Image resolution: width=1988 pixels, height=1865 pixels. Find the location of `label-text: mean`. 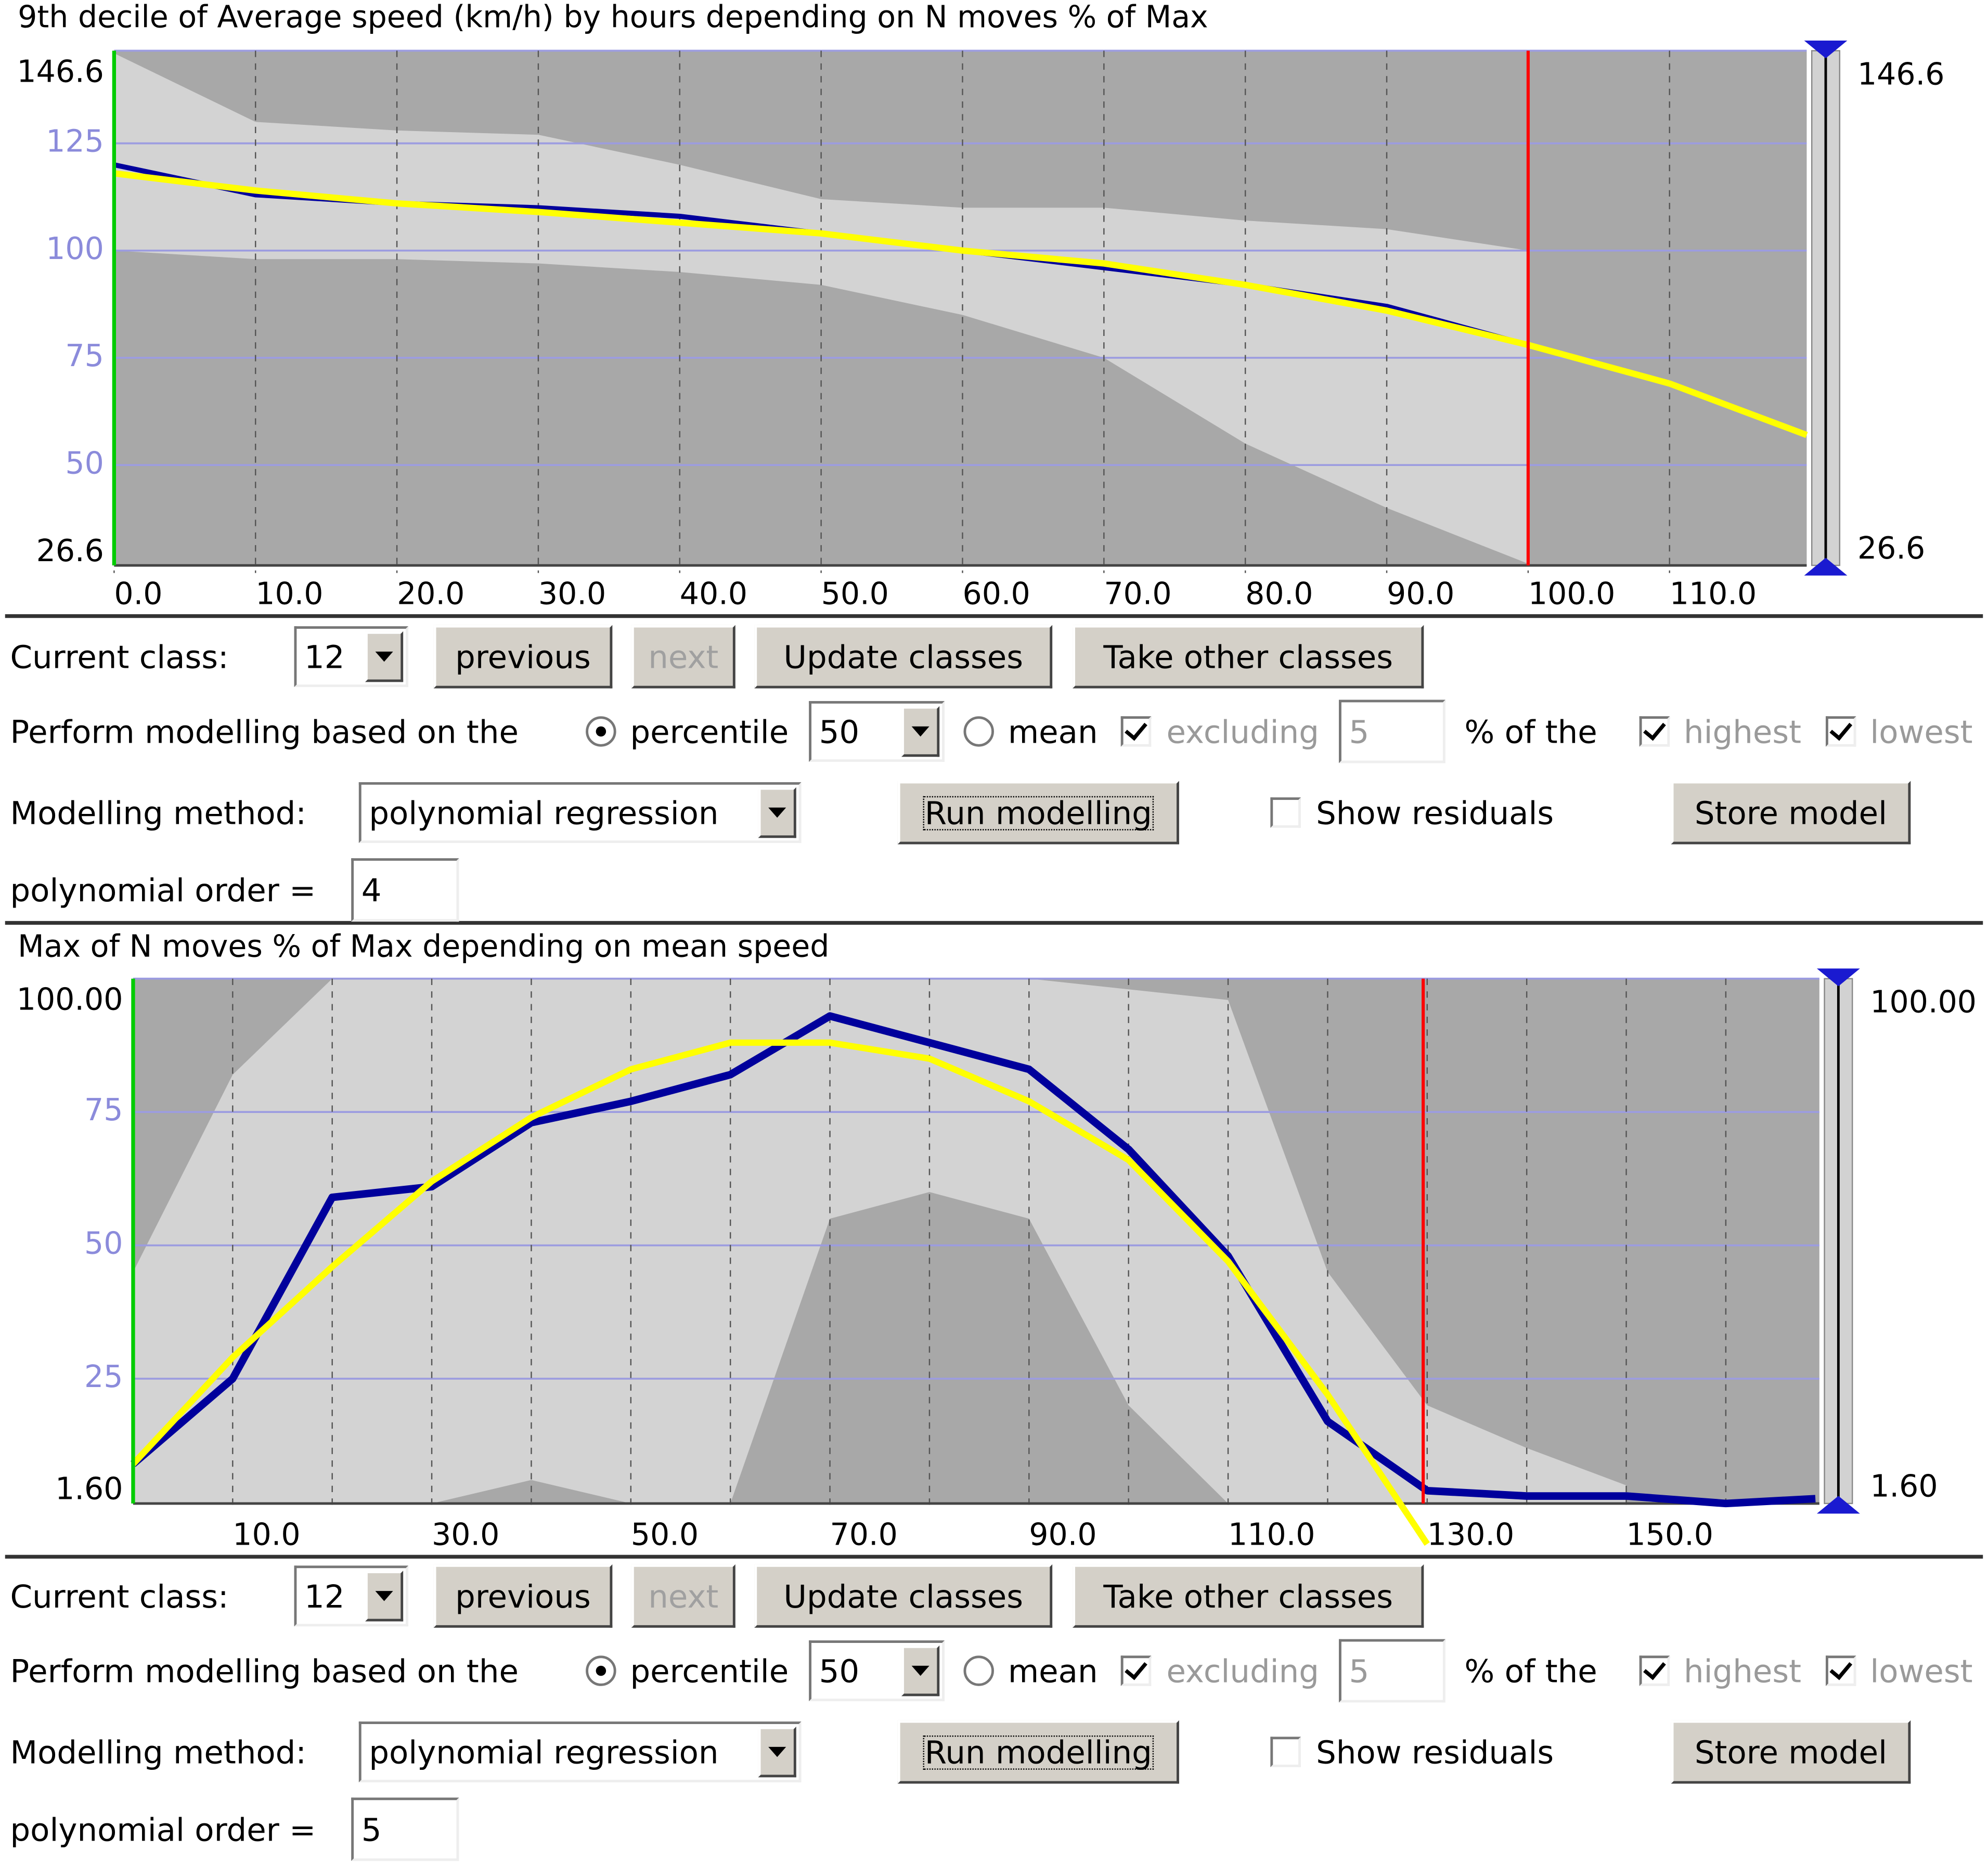

label-text: mean is located at coordinates (1053, 731).